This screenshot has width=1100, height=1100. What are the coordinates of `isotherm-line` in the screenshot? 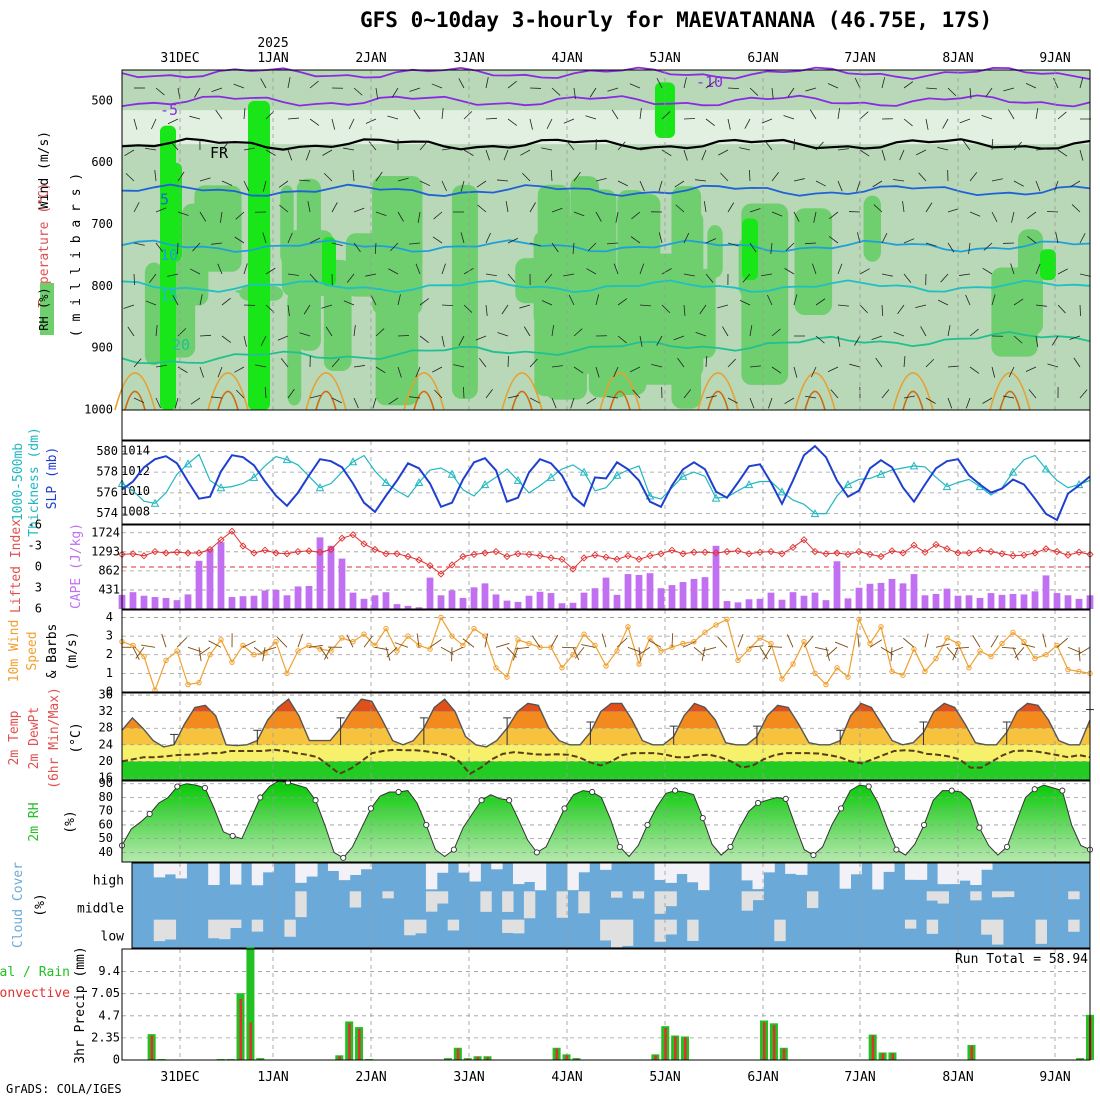 It's located at (606, 348).